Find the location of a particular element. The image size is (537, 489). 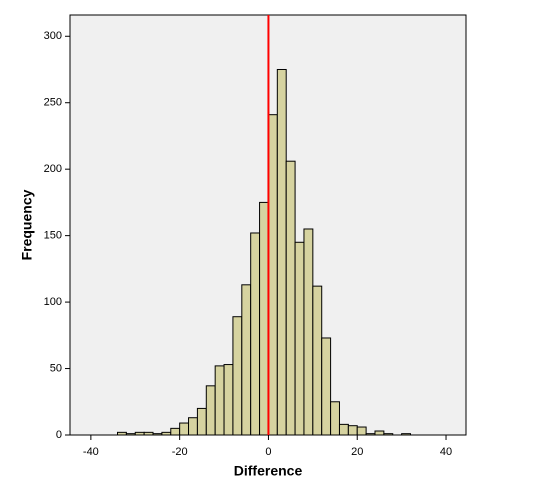

y-tick-label: 250 is located at coordinates (53, 103).